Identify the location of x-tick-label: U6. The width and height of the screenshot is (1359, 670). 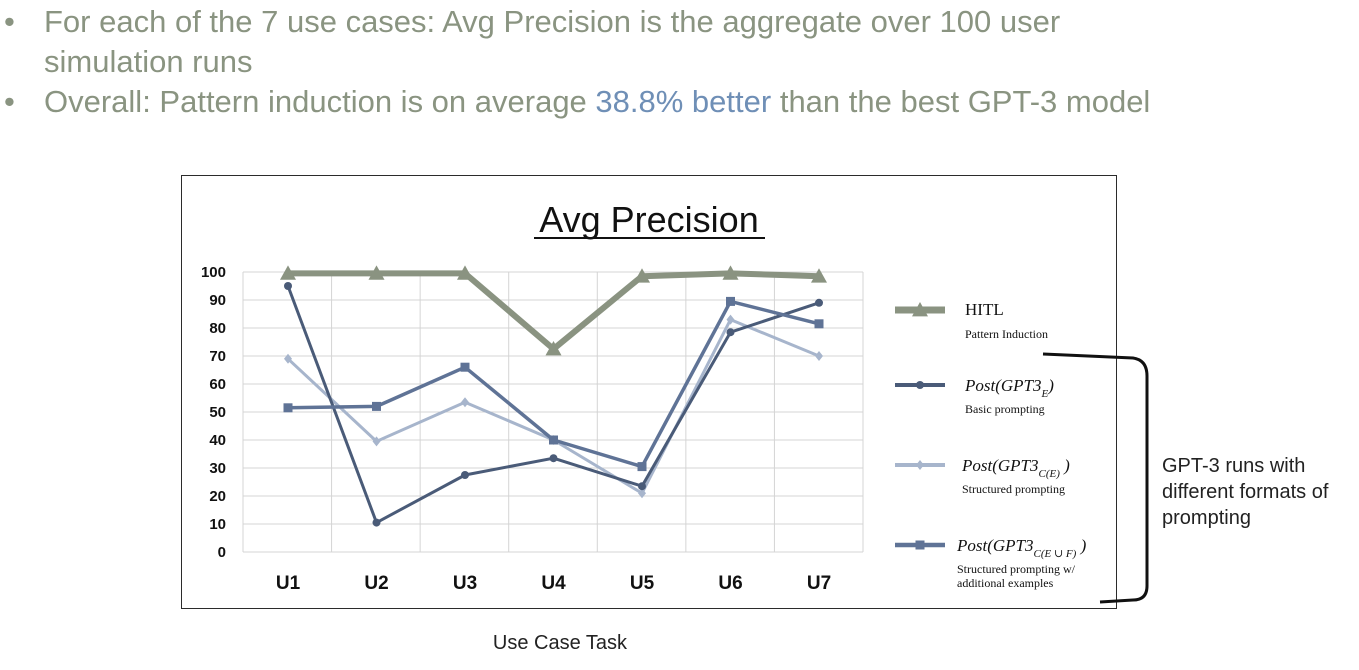
(730, 583).